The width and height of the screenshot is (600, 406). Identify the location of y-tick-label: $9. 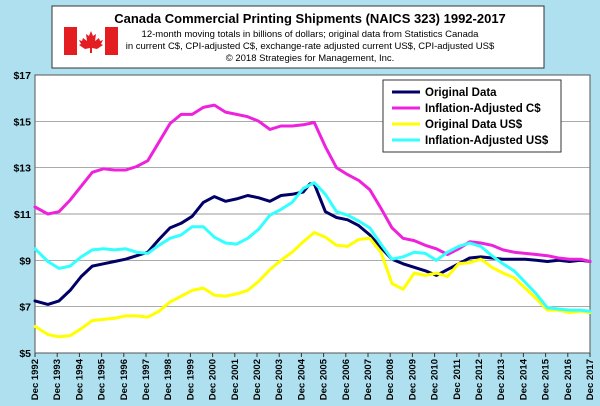
(25, 261).